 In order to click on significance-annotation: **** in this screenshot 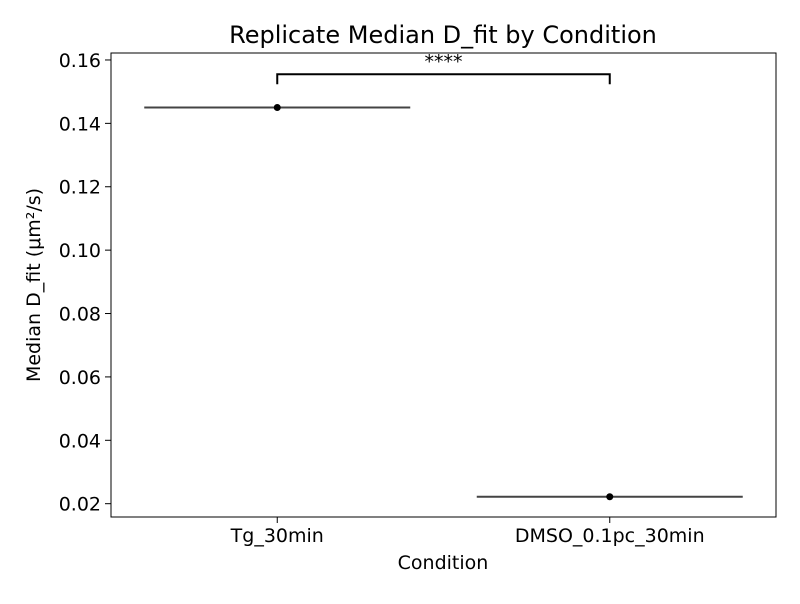, I will do `click(443, 68)`.